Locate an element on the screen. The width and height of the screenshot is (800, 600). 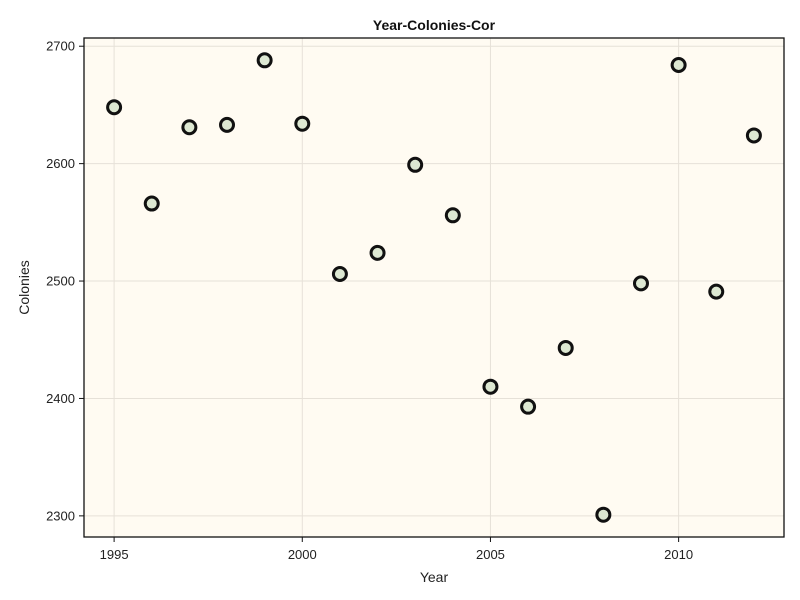
y-tick-label: 2300 is located at coordinates (60, 515).